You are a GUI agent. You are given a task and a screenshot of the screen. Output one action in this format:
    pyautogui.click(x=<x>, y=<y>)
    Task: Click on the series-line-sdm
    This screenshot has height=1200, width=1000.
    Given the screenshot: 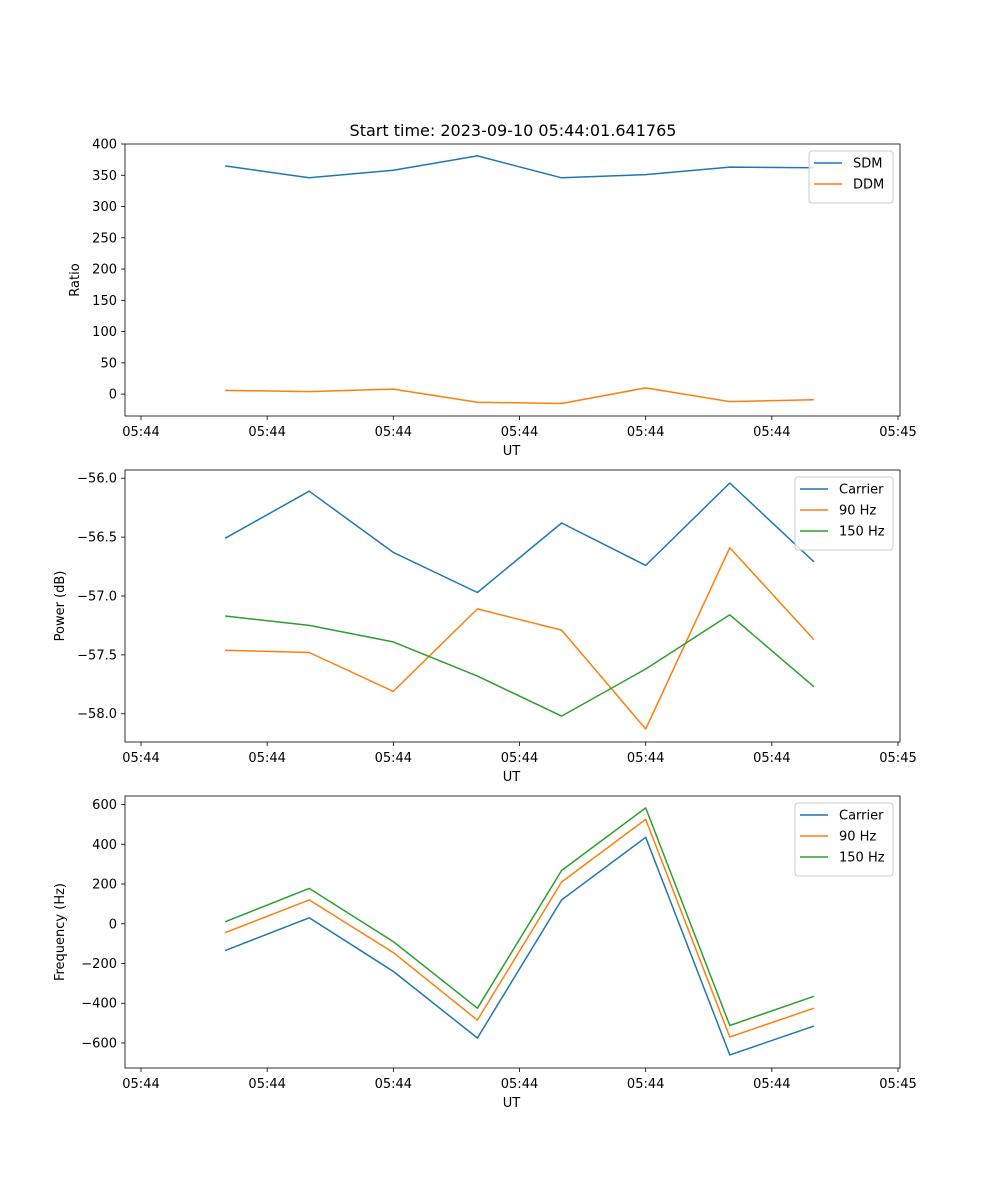 What is the action you would take?
    pyautogui.click(x=519, y=167)
    